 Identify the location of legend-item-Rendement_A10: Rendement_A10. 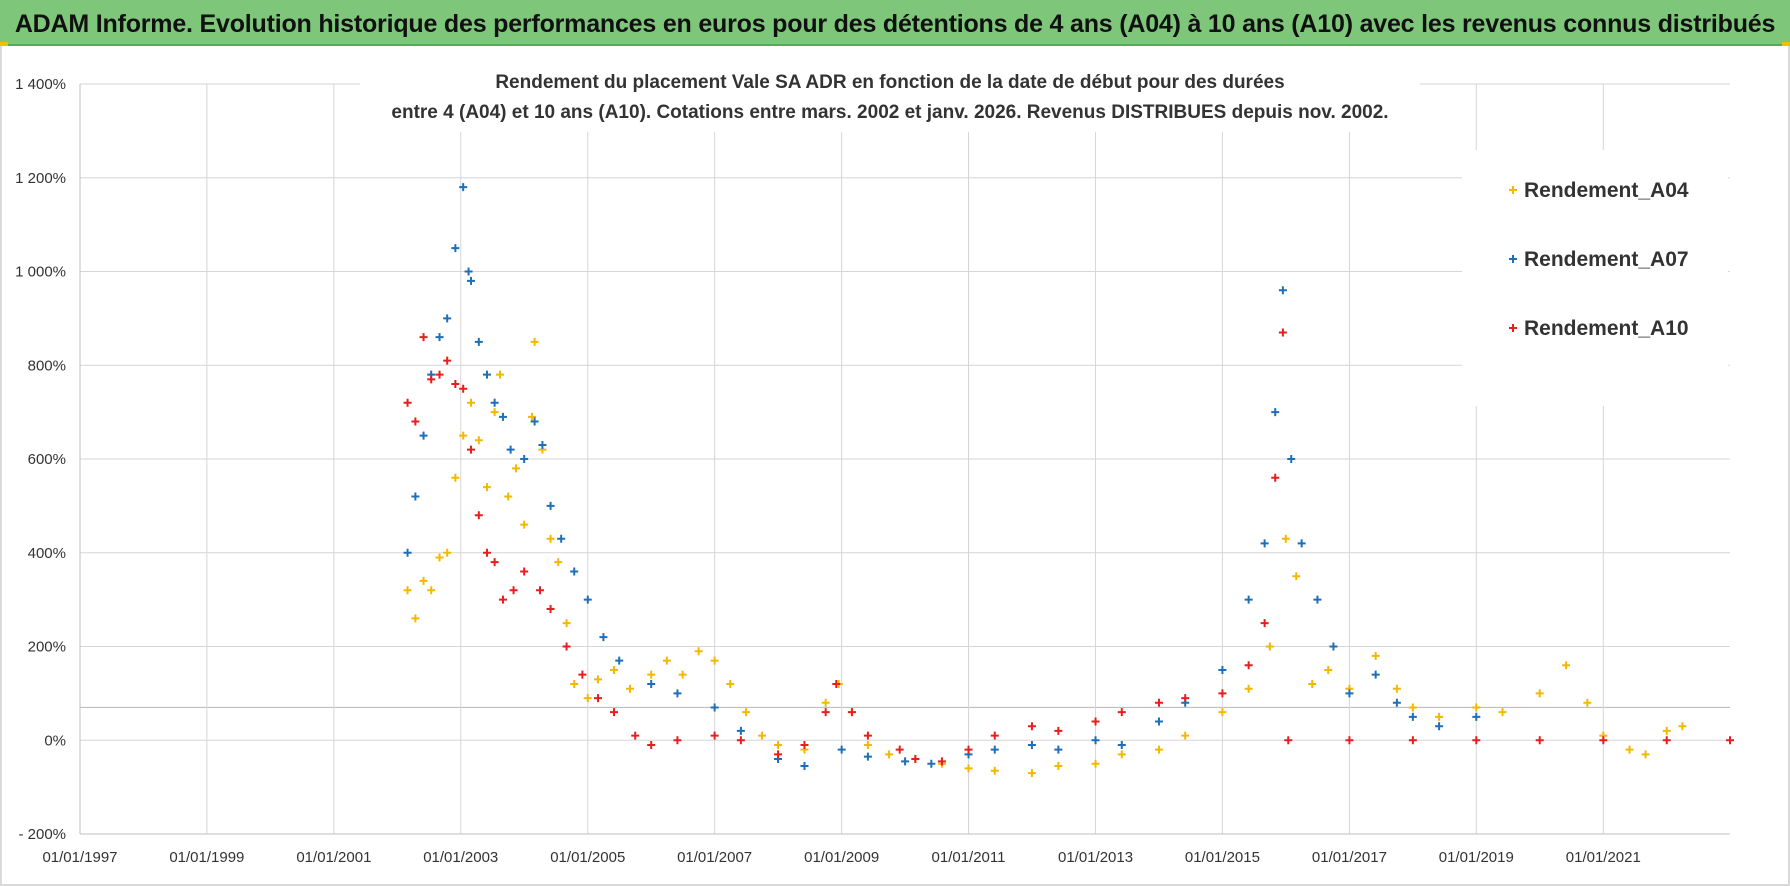
(1599, 328).